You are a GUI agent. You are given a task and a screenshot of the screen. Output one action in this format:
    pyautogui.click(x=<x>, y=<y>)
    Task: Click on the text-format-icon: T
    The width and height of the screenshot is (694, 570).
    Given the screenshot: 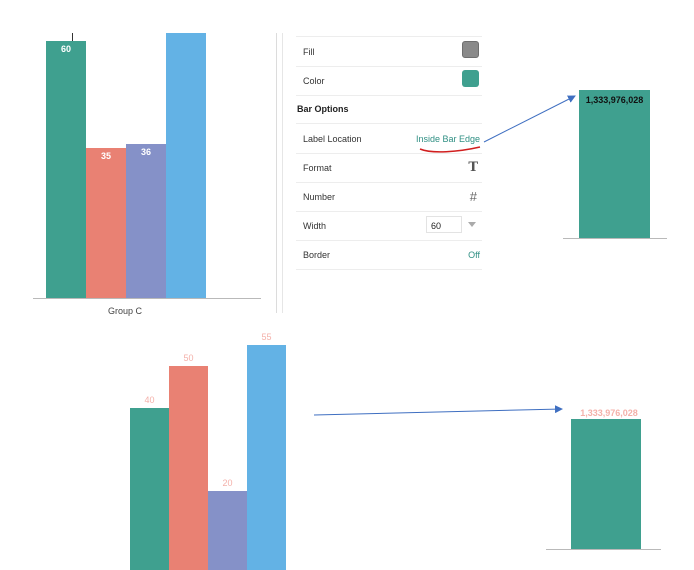 What is the action you would take?
    pyautogui.click(x=473, y=167)
    